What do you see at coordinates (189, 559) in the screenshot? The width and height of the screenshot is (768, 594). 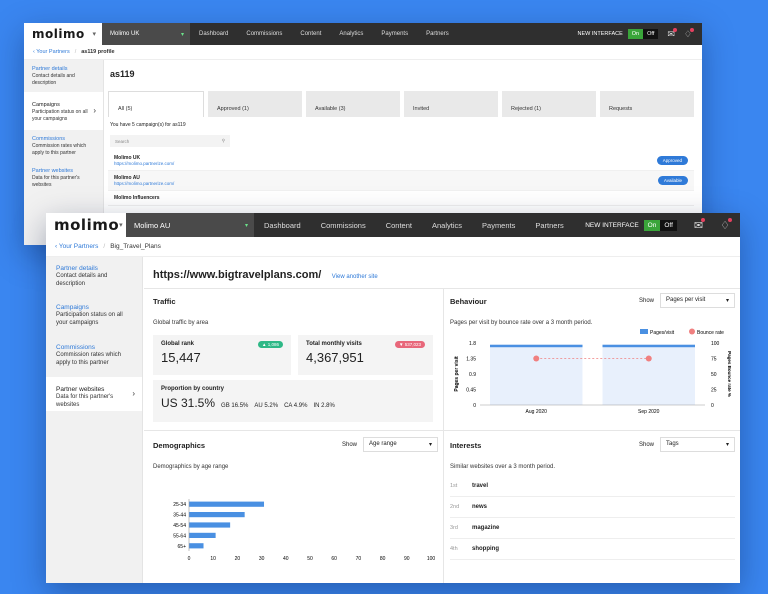 I see `x-tick-label: 0` at bounding box center [189, 559].